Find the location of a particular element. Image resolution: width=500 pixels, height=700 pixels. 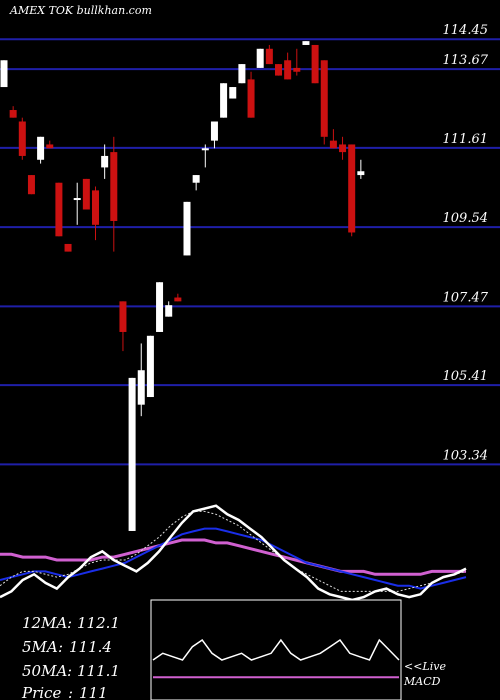

live-label: <<Live is located at coordinates (425, 666).